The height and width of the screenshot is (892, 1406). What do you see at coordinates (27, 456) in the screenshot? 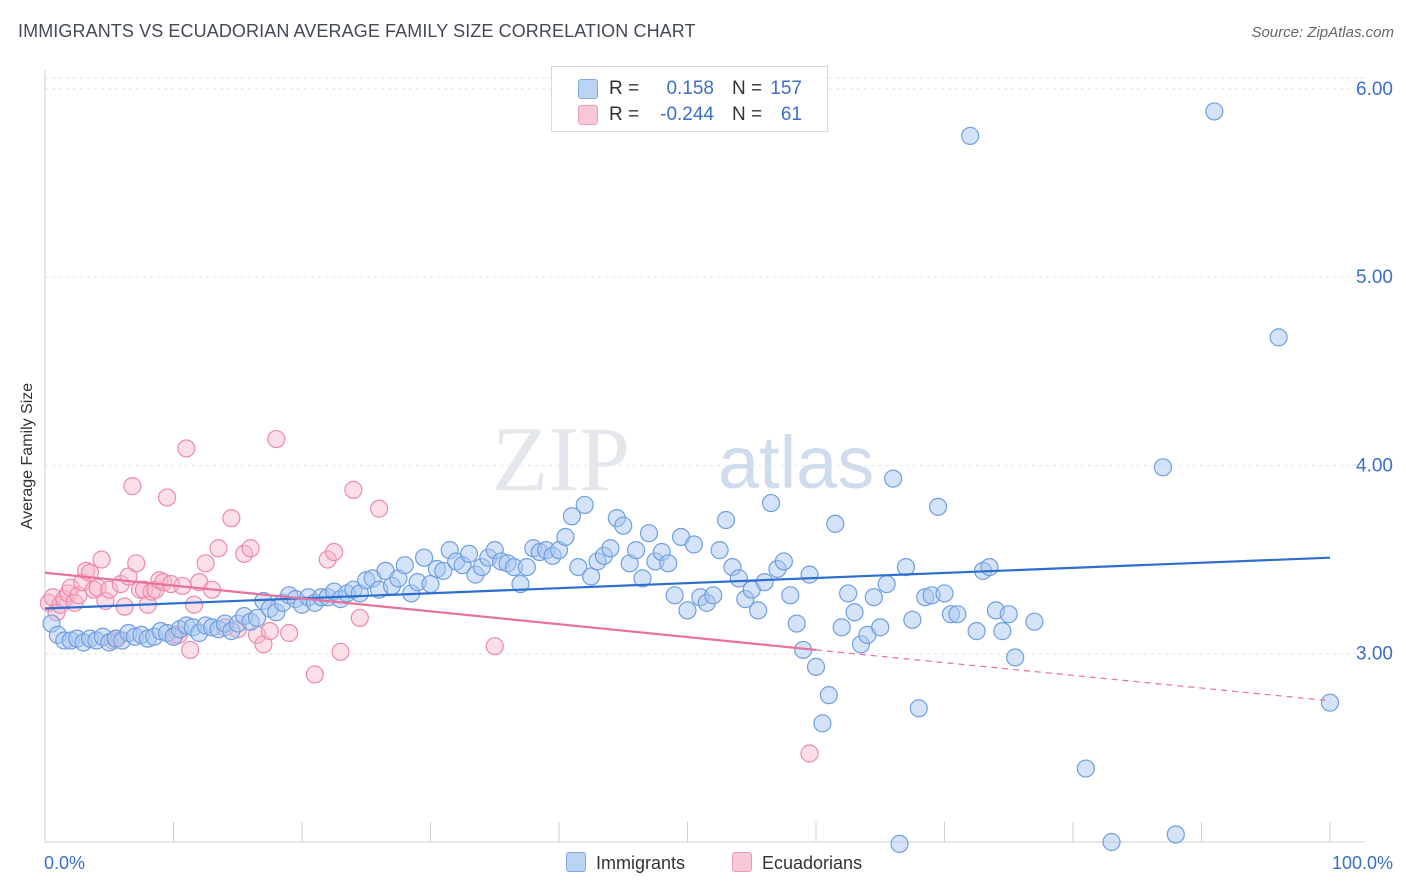
I see `y-axis-label: Average Family Size` at bounding box center [27, 456].